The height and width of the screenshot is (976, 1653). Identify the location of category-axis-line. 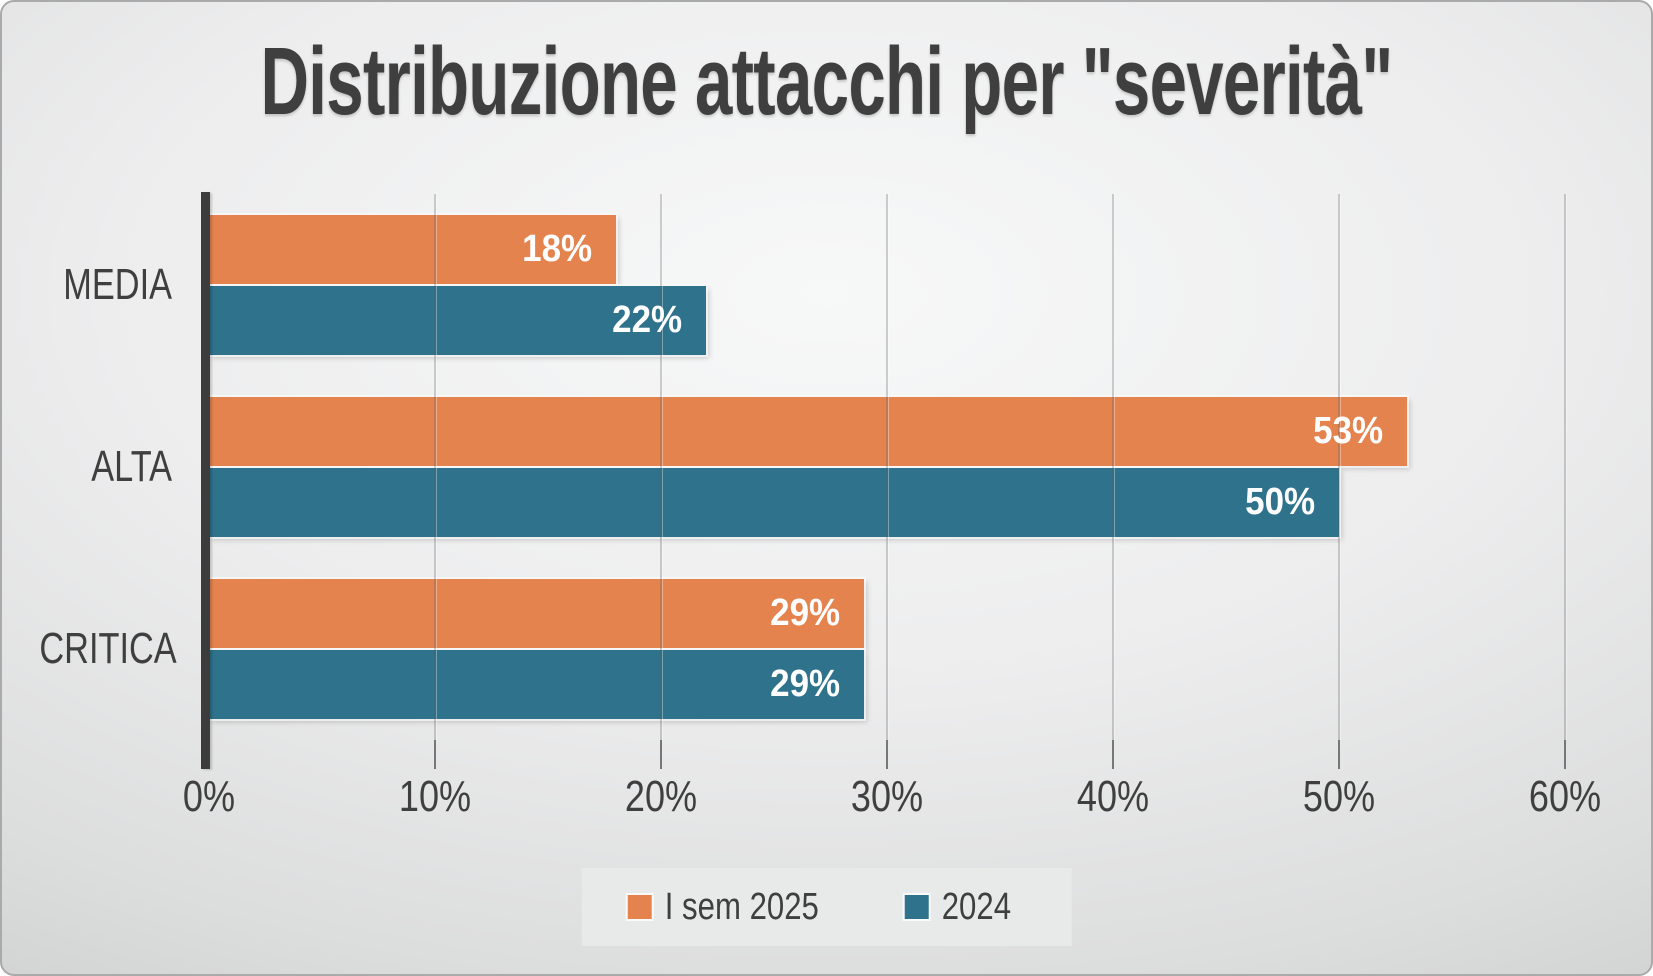
(205, 480).